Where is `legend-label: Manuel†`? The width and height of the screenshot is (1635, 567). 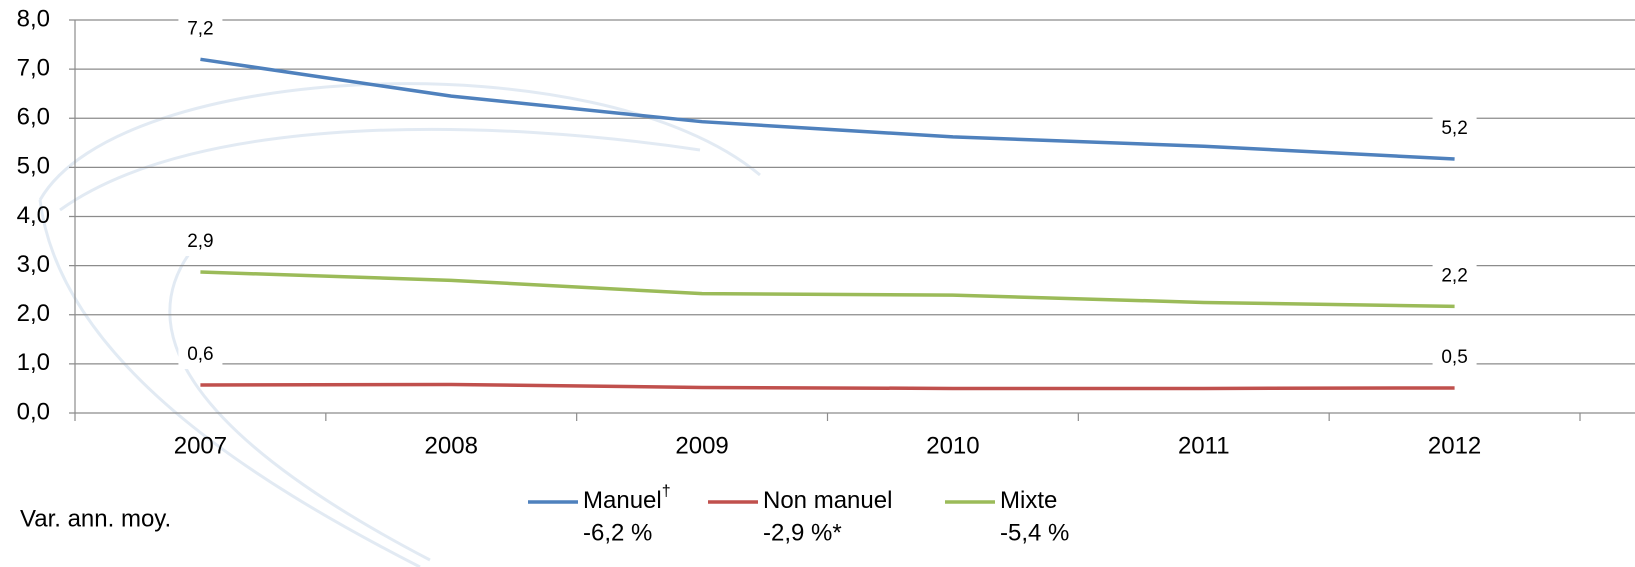 legend-label: Manuel† is located at coordinates (627, 498).